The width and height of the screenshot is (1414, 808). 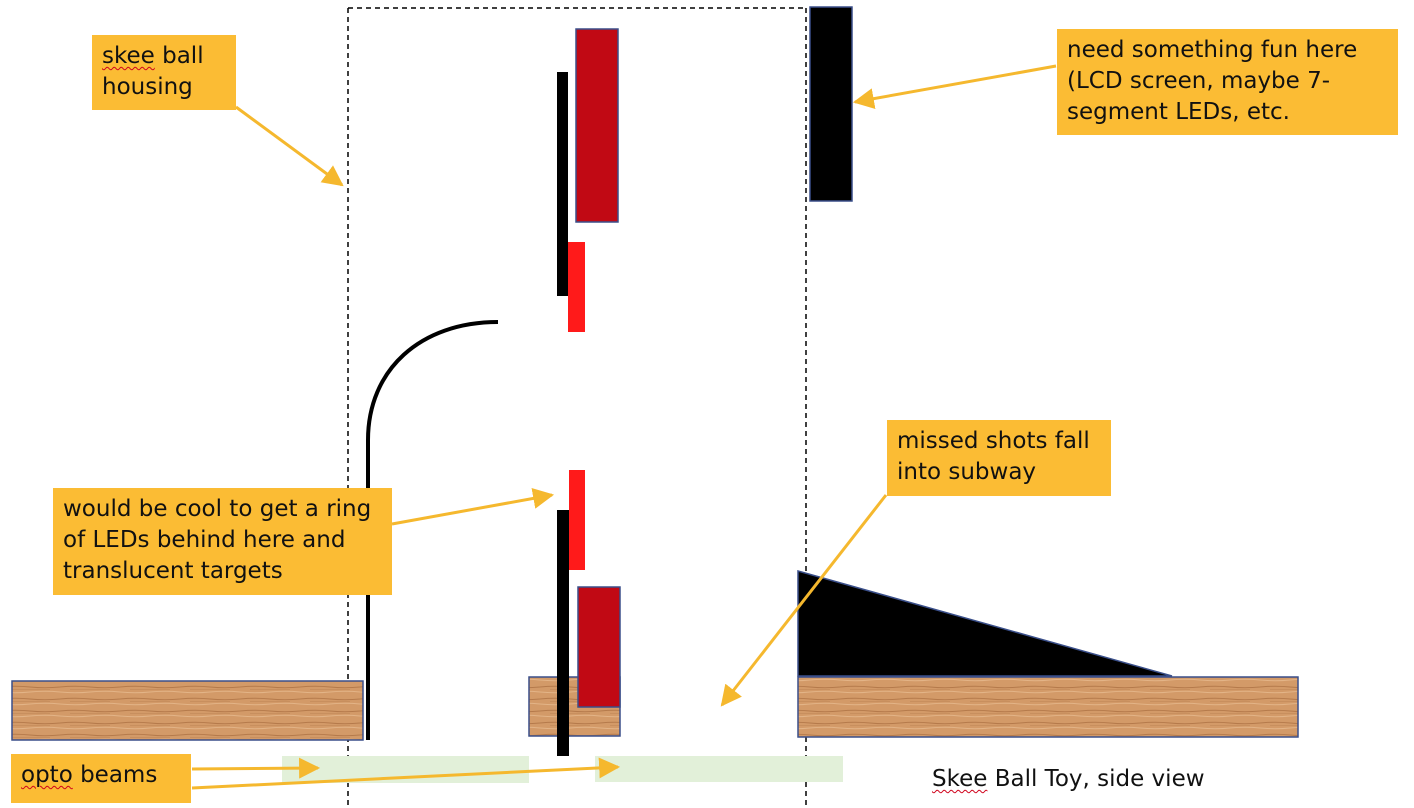 What do you see at coordinates (562, 184) in the screenshot?
I see `upper-backboard` at bounding box center [562, 184].